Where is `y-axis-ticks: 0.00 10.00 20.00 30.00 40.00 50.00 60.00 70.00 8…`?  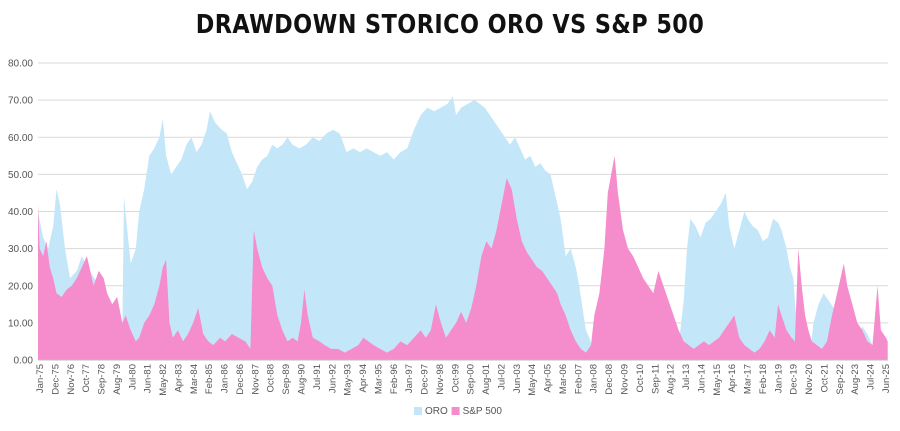
y-axis-ticks: 0.00 10.00 20.00 30.00 40.00 50.00 60.00 70.00 8… is located at coordinates (20, 213).